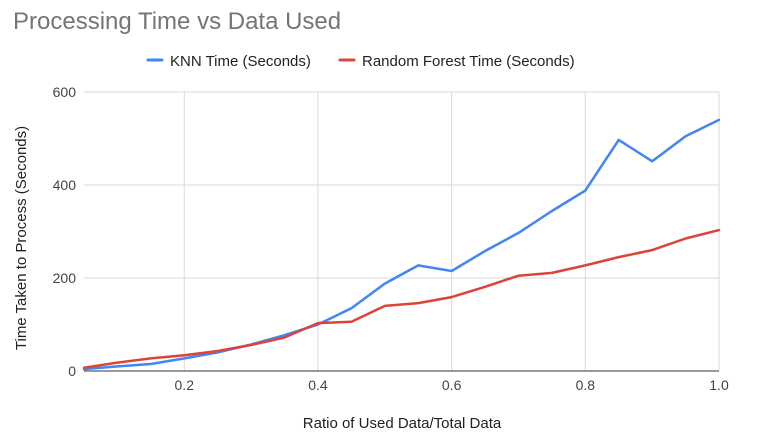 Image resolution: width=773 pixels, height=443 pixels. Describe the element at coordinates (586, 385) in the screenshot. I see `x-tick-label: 0.8` at that location.